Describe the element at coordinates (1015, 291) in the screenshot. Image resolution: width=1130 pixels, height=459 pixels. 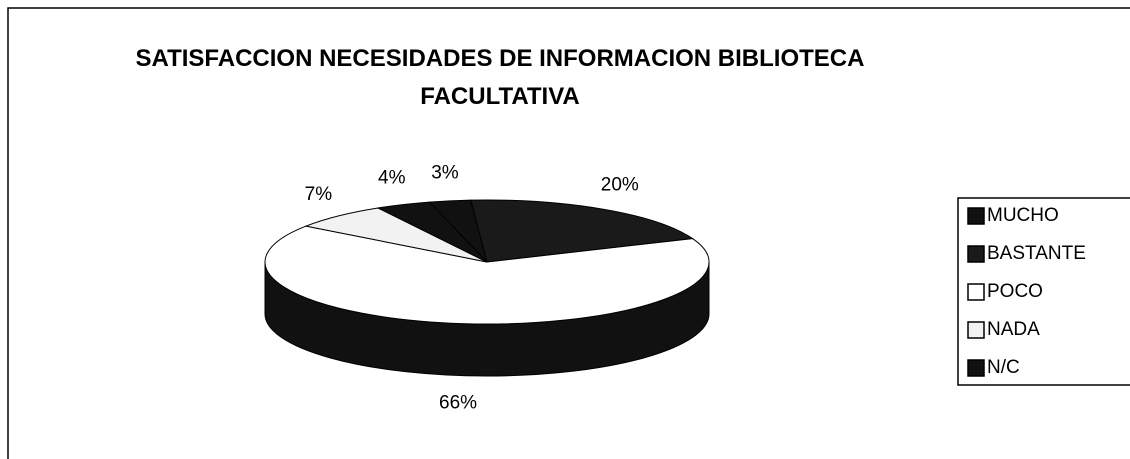
I see `legend-label: POCO` at that location.